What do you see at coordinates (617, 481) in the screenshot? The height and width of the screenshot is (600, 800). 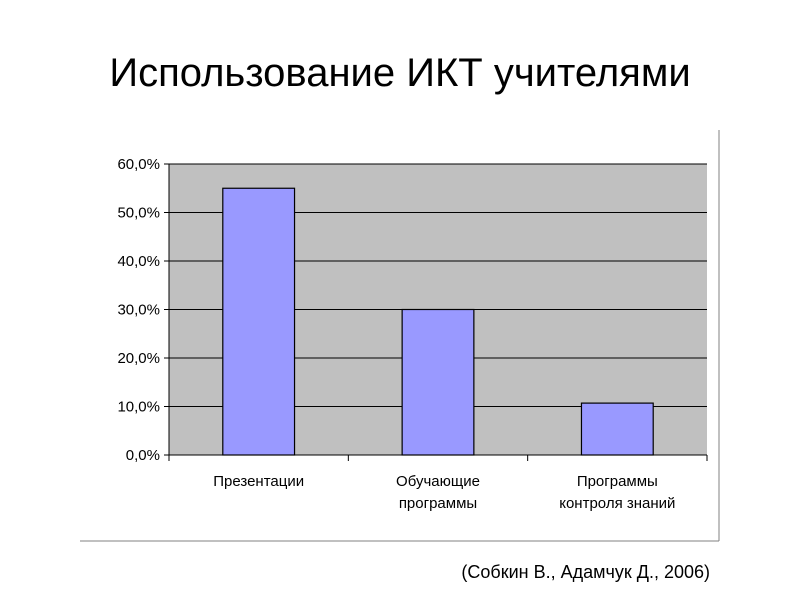 I see `x-category-label: Программы` at bounding box center [617, 481].